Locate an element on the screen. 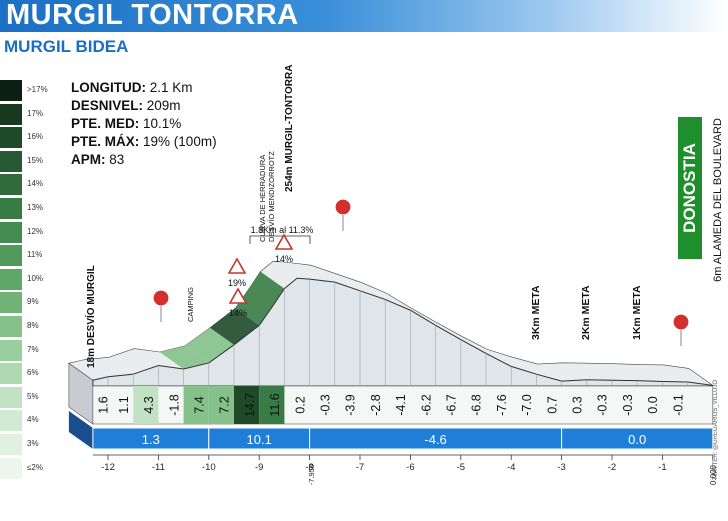  legend-label: 9% is located at coordinates (33, 302).